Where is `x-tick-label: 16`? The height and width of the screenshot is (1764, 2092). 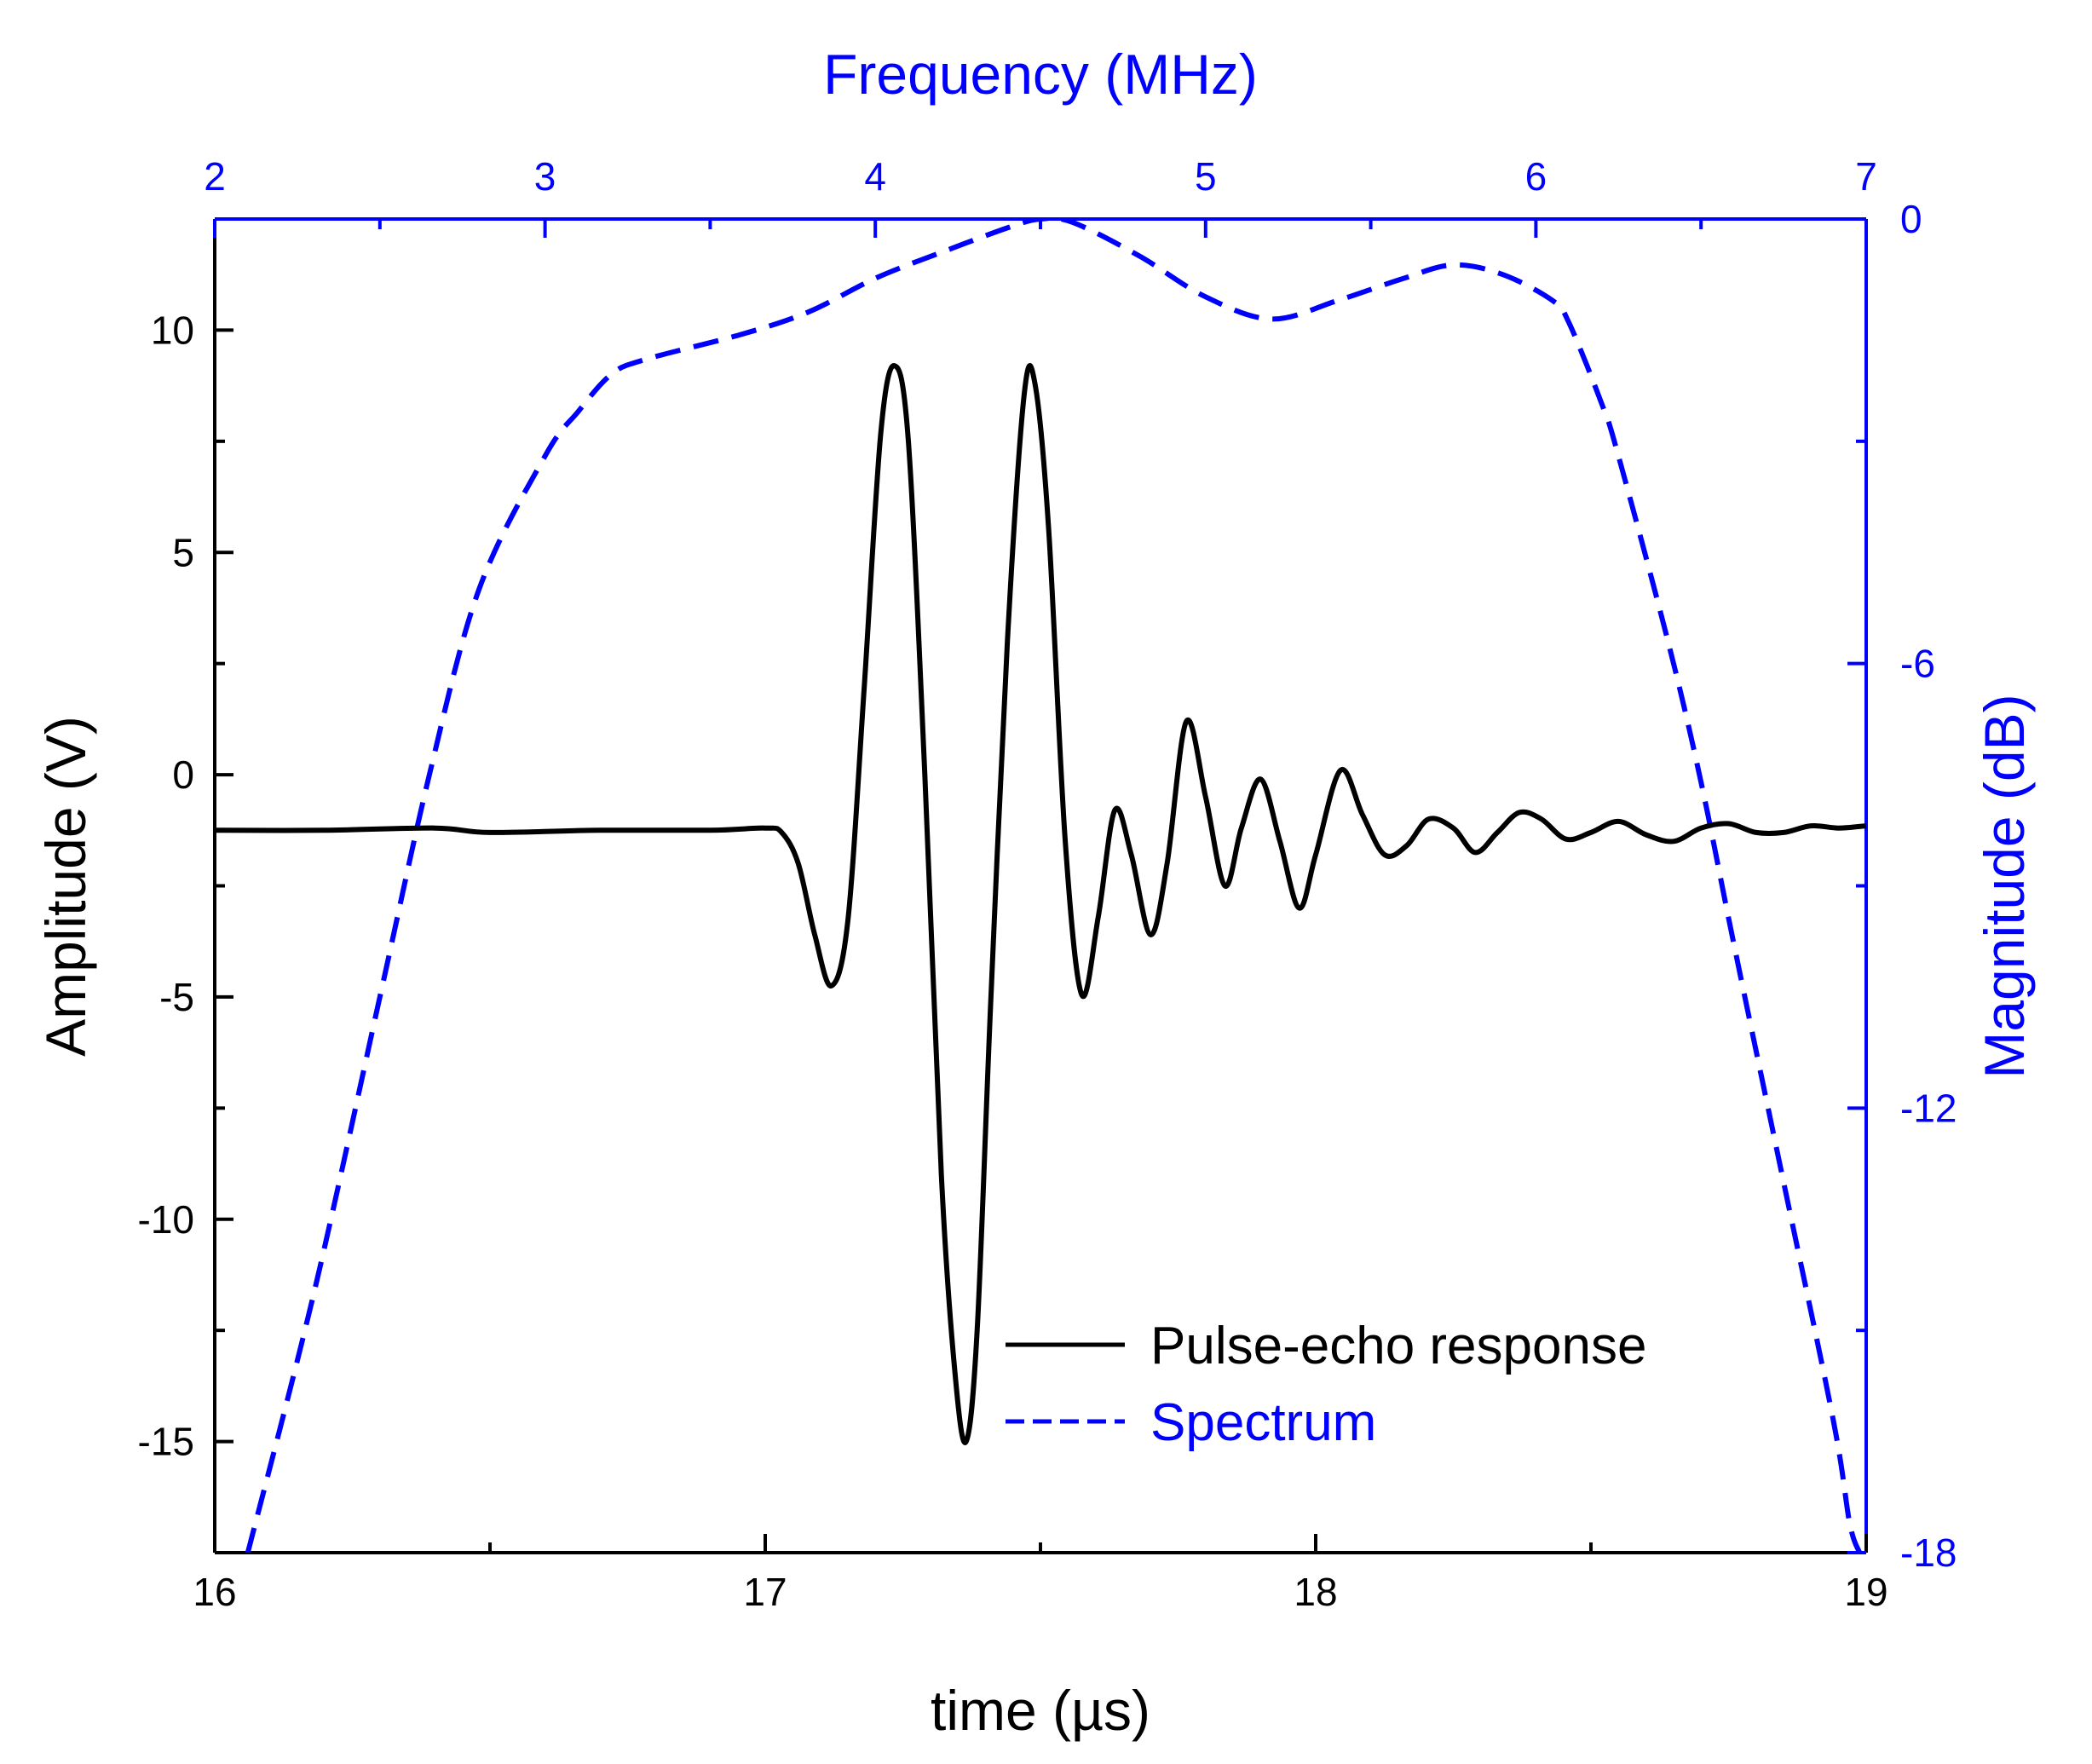 x-tick-label: 16 is located at coordinates (214, 1592).